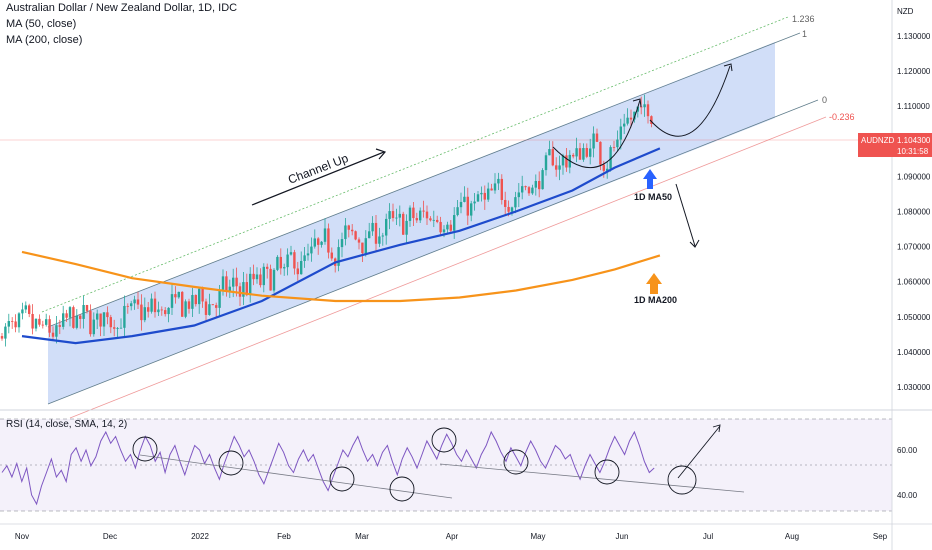  I want to click on rsi-projection-arrowhead, so click(716, 428).